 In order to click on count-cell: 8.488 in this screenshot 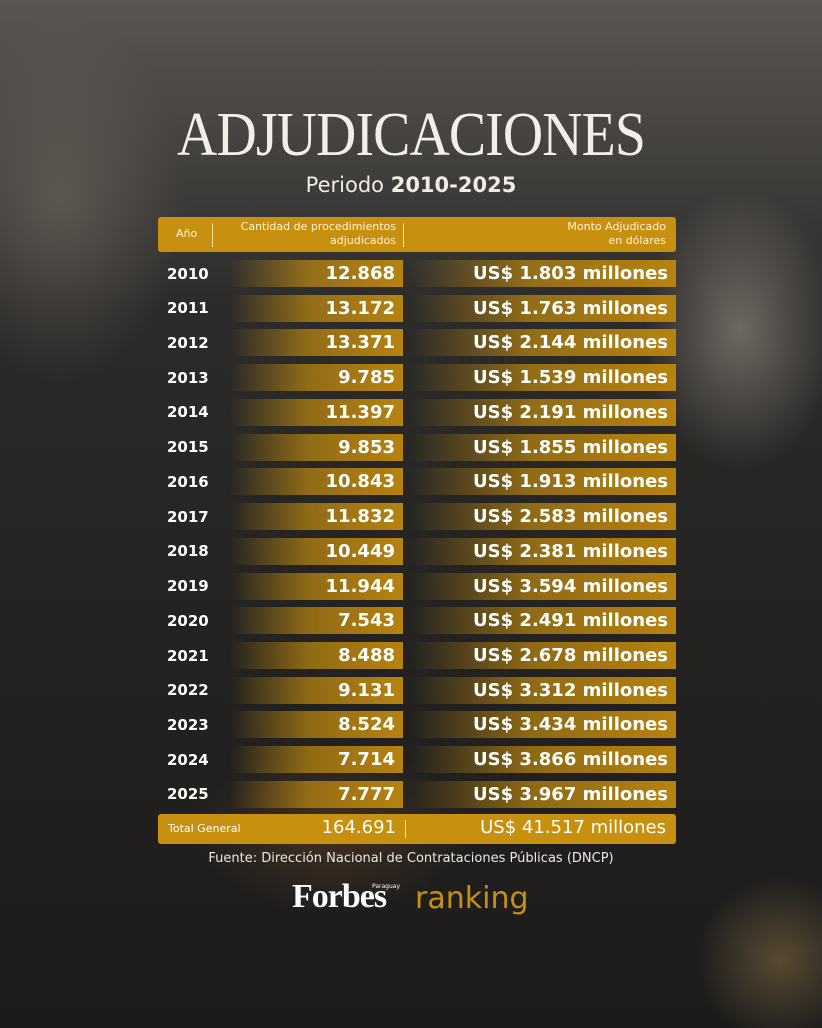, I will do `click(316, 656)`.